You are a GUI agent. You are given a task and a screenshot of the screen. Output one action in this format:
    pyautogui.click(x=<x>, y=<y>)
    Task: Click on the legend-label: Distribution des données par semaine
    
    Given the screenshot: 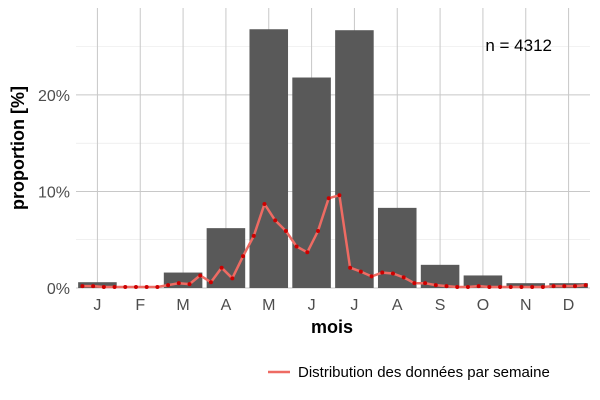 What is the action you would take?
    pyautogui.click(x=424, y=372)
    